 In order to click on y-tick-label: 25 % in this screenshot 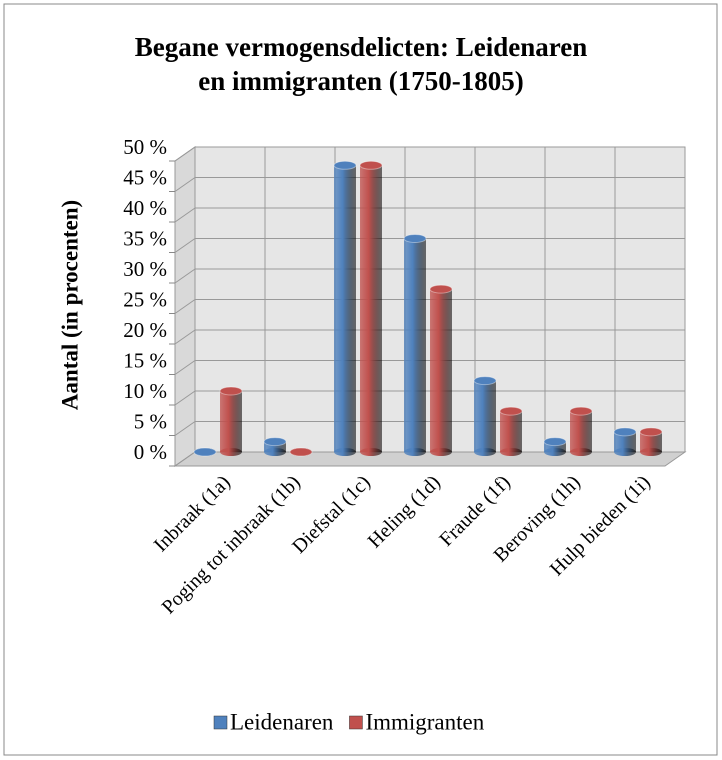, I will do `click(145, 299)`.